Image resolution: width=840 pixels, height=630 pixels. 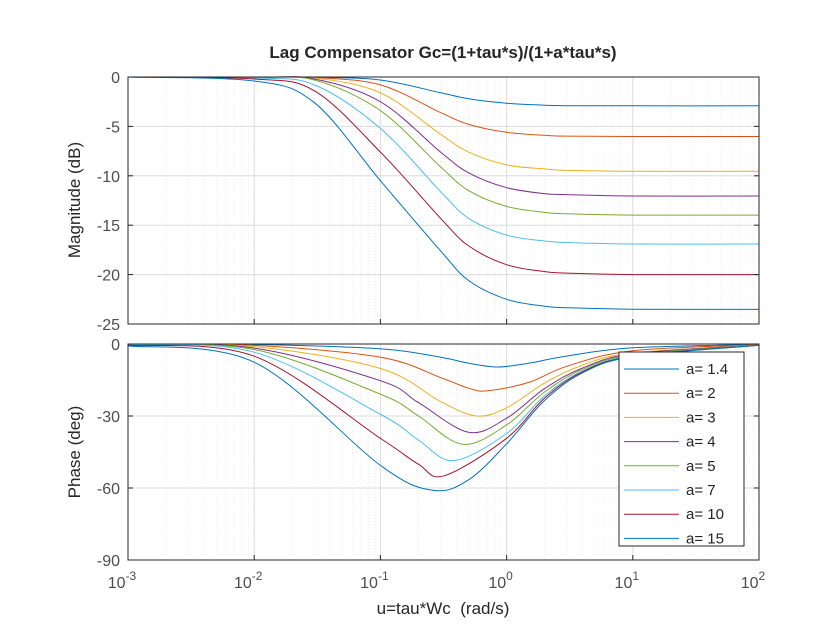 What do you see at coordinates (701, 417) in the screenshot?
I see `legend-label: a= 3` at bounding box center [701, 417].